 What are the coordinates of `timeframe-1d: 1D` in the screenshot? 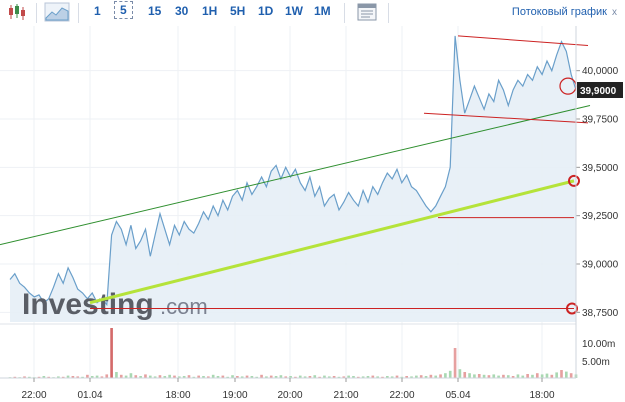 It's located at (266, 11).